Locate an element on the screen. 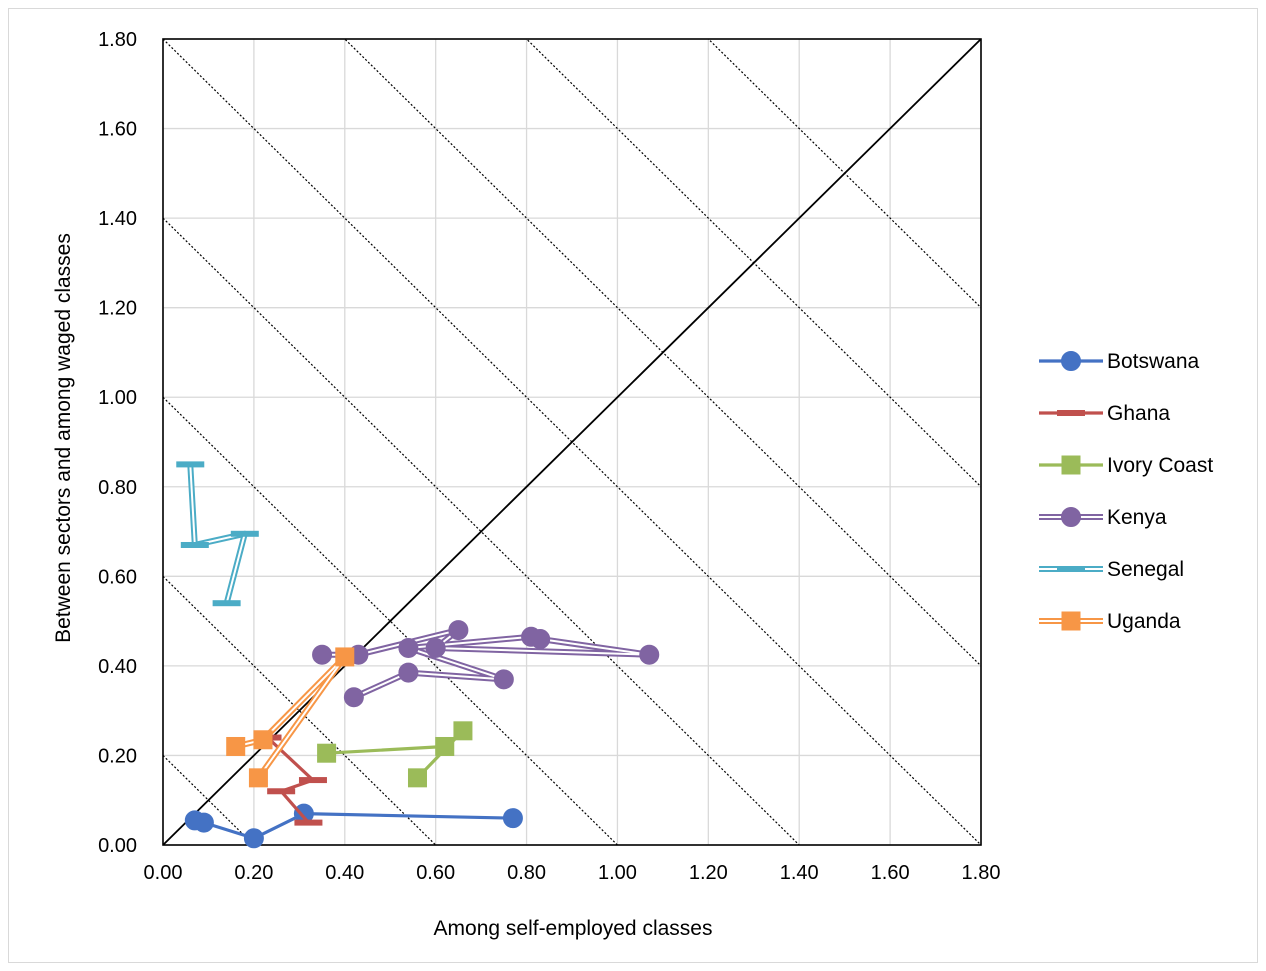 The image size is (1266, 971). y-axis-title: Between sectors and among waged classes is located at coordinates (63, 438).